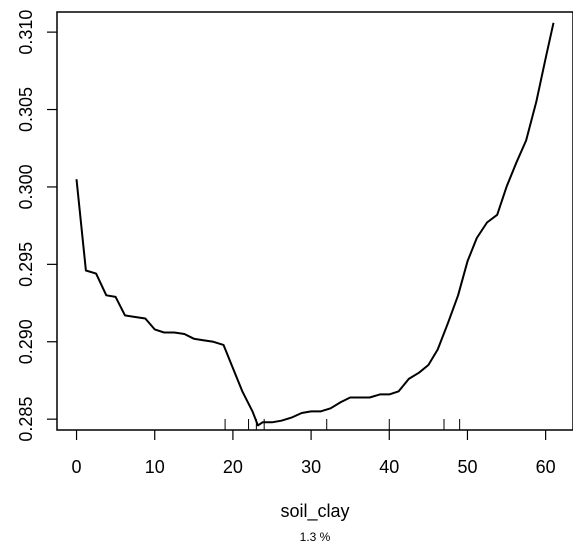  Describe the element at coordinates (26, 32) in the screenshot. I see `y-tick-label: 0.310` at that location.